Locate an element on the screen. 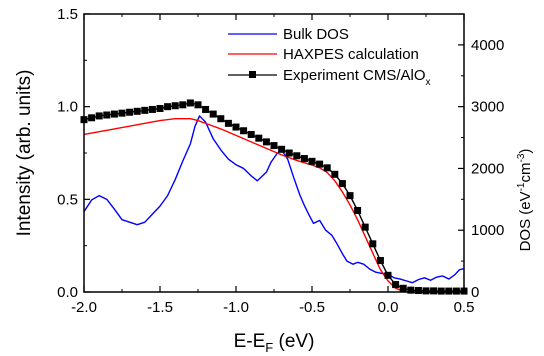  legend-marker-experiment is located at coordinates (252, 74).